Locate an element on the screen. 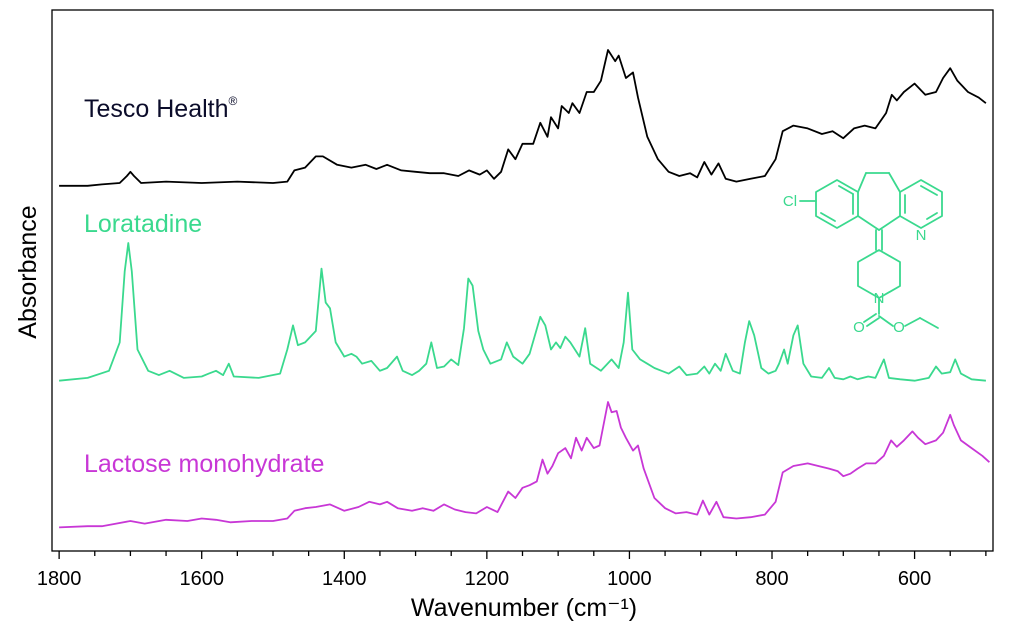 The width and height of the screenshot is (1024, 628). atom-label-carbonyl-o: O is located at coordinates (859, 327).